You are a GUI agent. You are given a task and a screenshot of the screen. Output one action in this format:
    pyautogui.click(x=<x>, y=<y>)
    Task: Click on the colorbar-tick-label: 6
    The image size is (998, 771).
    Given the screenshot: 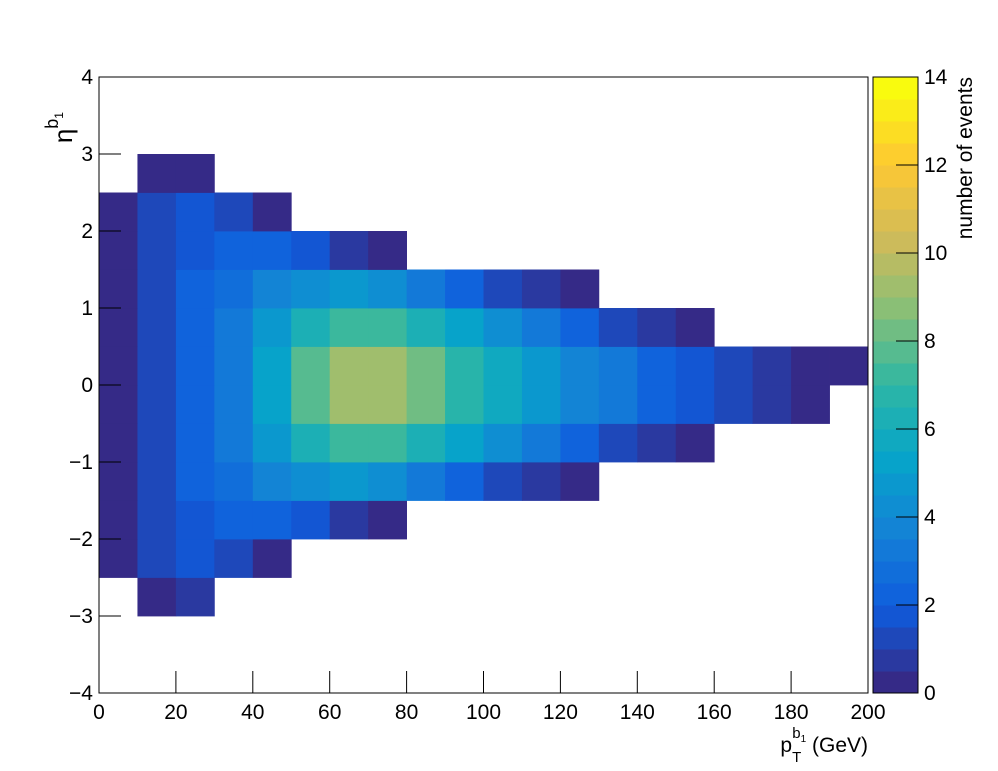 What is the action you would take?
    pyautogui.click(x=930, y=429)
    